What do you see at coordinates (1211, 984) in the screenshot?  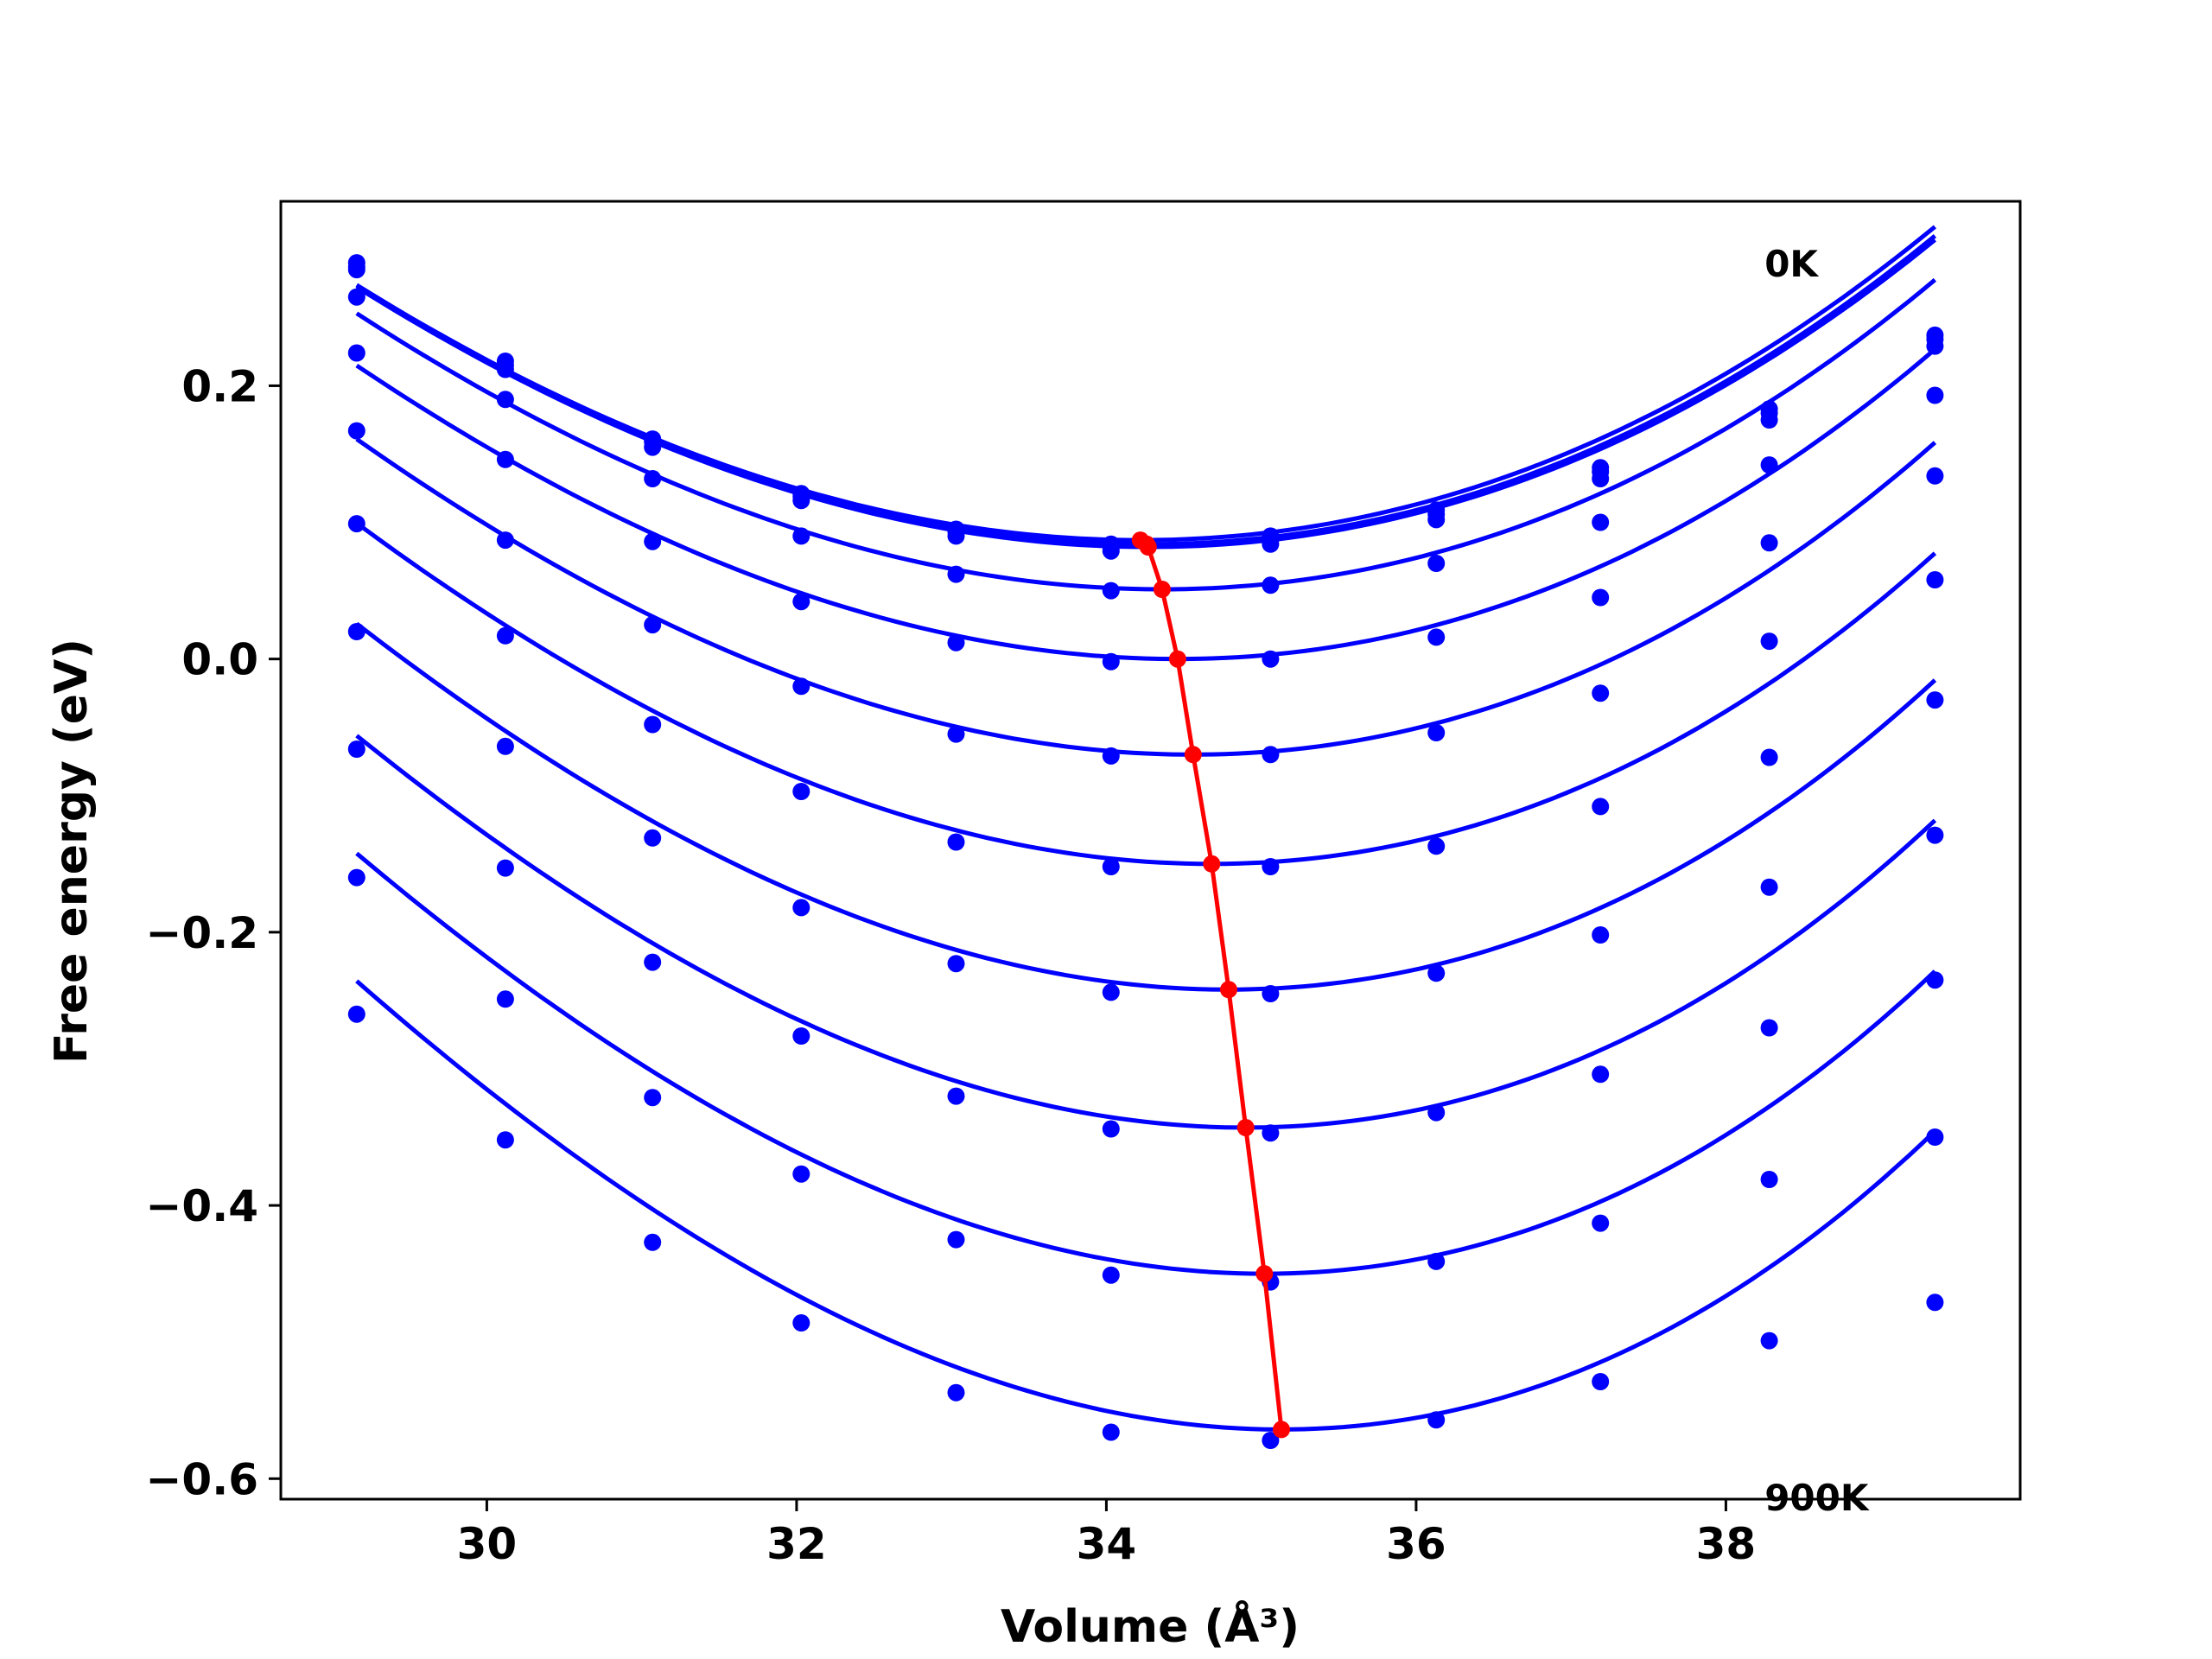 I see `minimum-line` at bounding box center [1211, 984].